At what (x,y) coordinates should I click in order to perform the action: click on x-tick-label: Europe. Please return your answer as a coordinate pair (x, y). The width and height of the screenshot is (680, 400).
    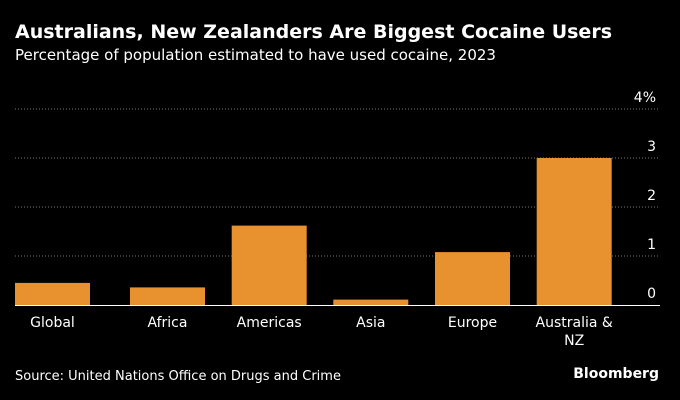
    Looking at the image, I should click on (472, 323).